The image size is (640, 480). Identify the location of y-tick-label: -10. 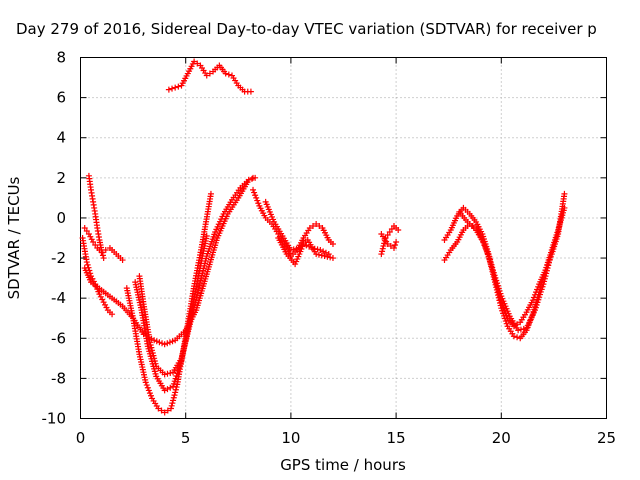
(54, 419).